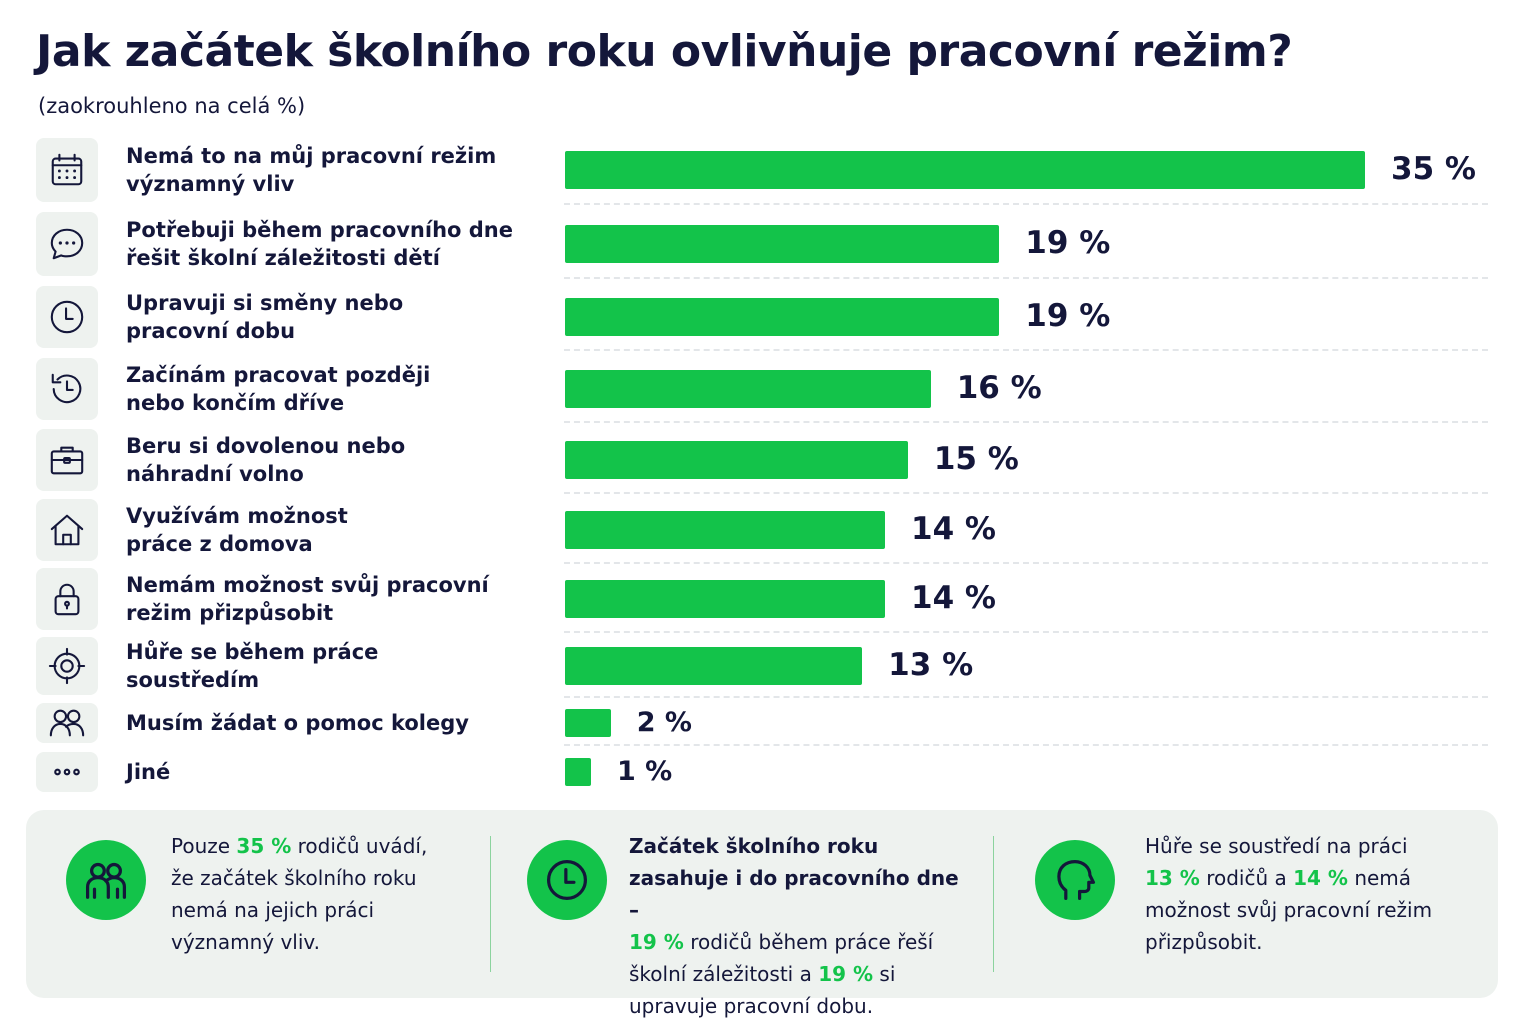 The image size is (1536, 1024). I want to click on category-label: Hůře se během práce soustředím, so click(326, 666).